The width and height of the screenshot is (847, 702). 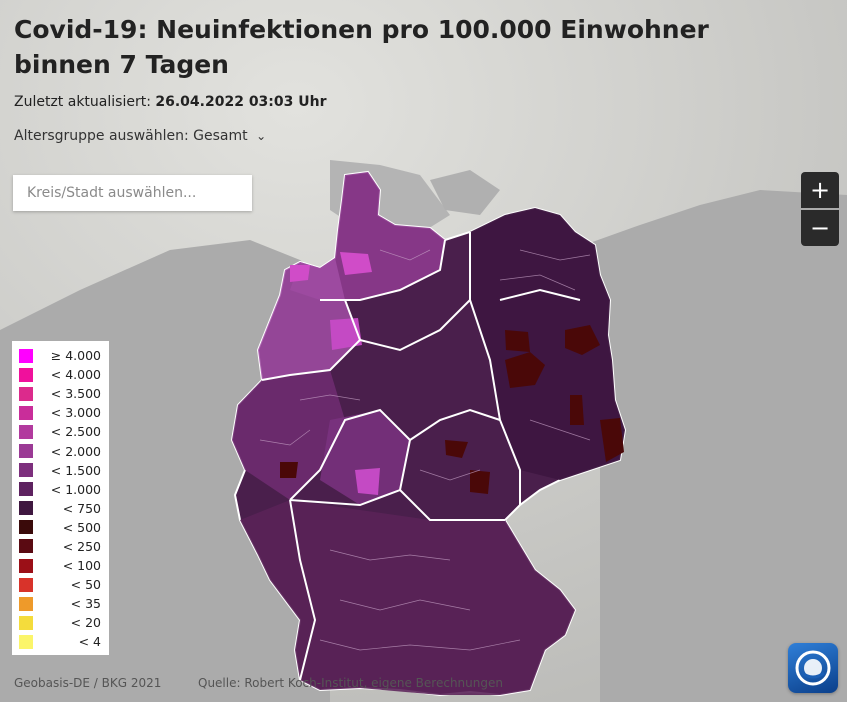 I want to click on tagesschau-logo-icon, so click(x=813, y=668).